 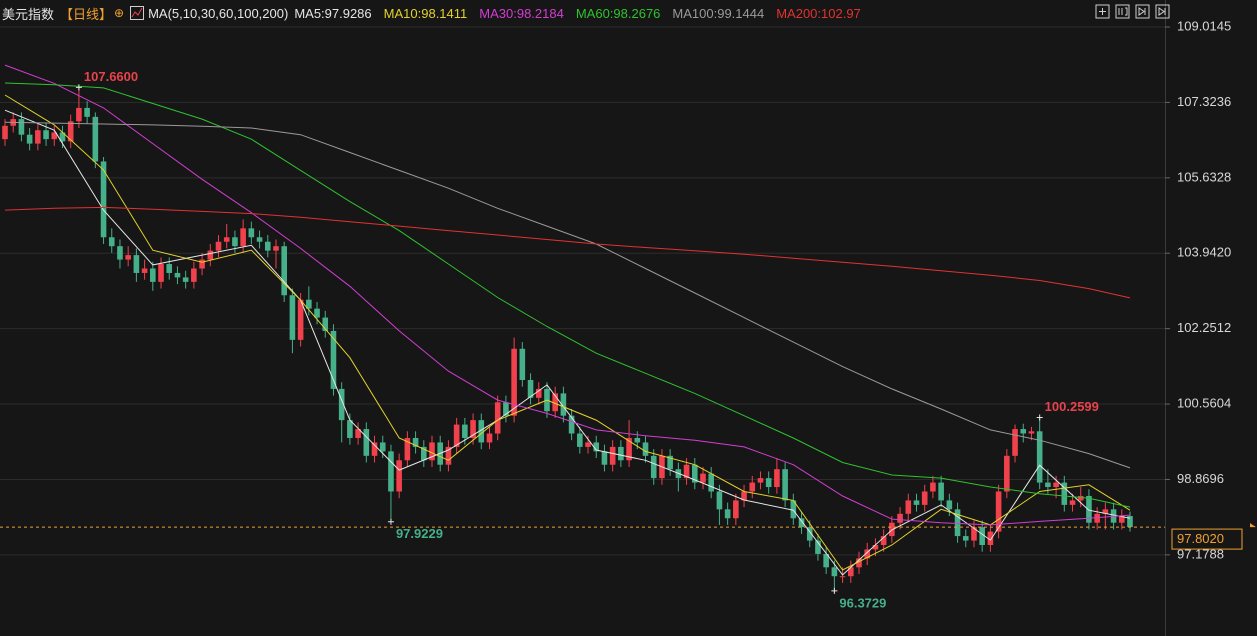 I want to click on y-tick-label: 97.1788, so click(x=1200, y=553).